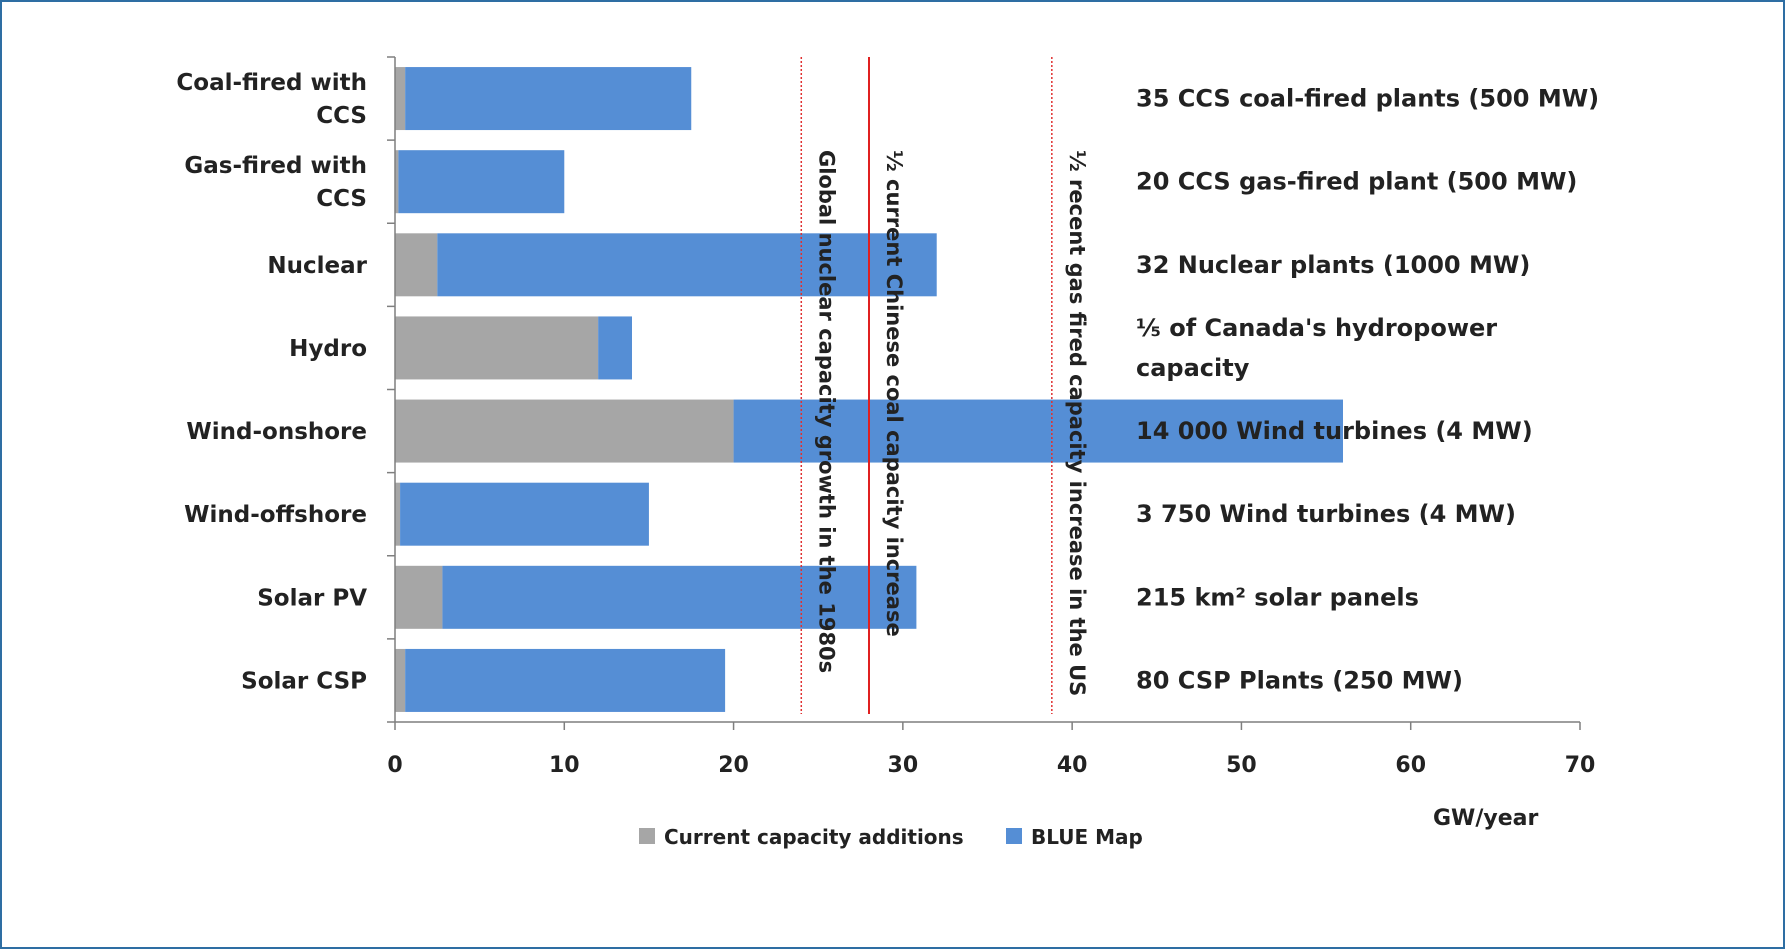 The height and width of the screenshot is (951, 1785). Describe the element at coordinates (317, 266) in the screenshot. I see `category-label-2: Nuclear` at that location.